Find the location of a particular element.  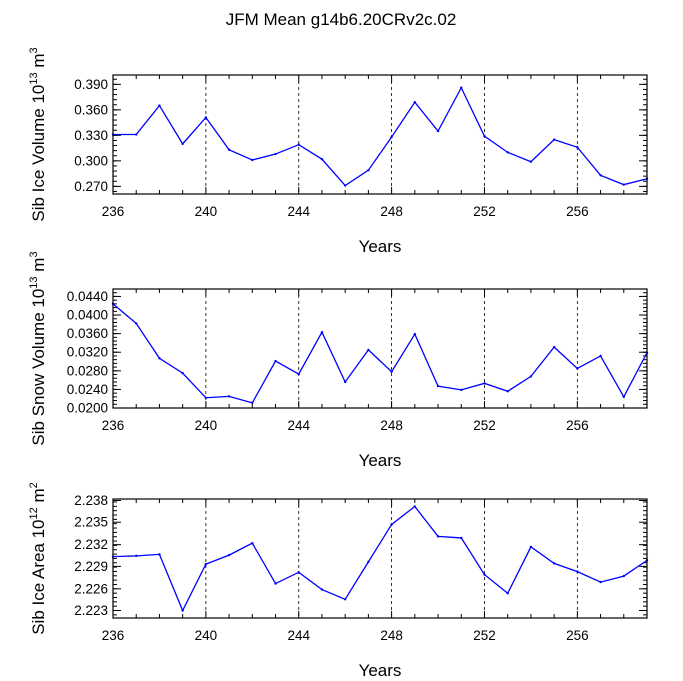

y-tick-label: 0.390 is located at coordinates (91, 84).